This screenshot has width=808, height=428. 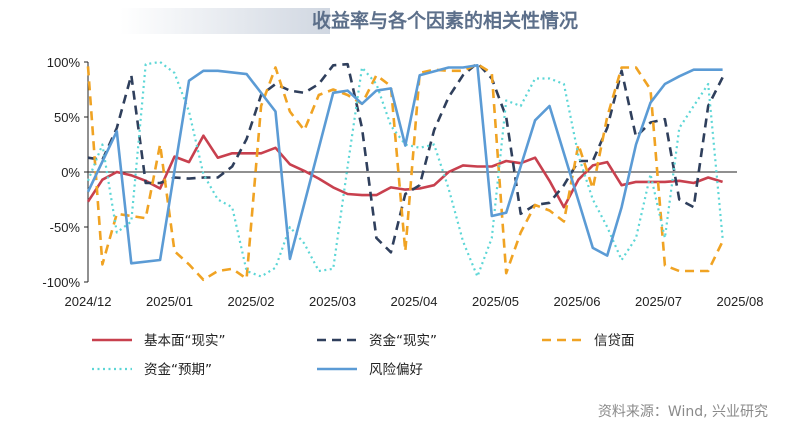 I want to click on title-decoration, so click(x=225, y=21).